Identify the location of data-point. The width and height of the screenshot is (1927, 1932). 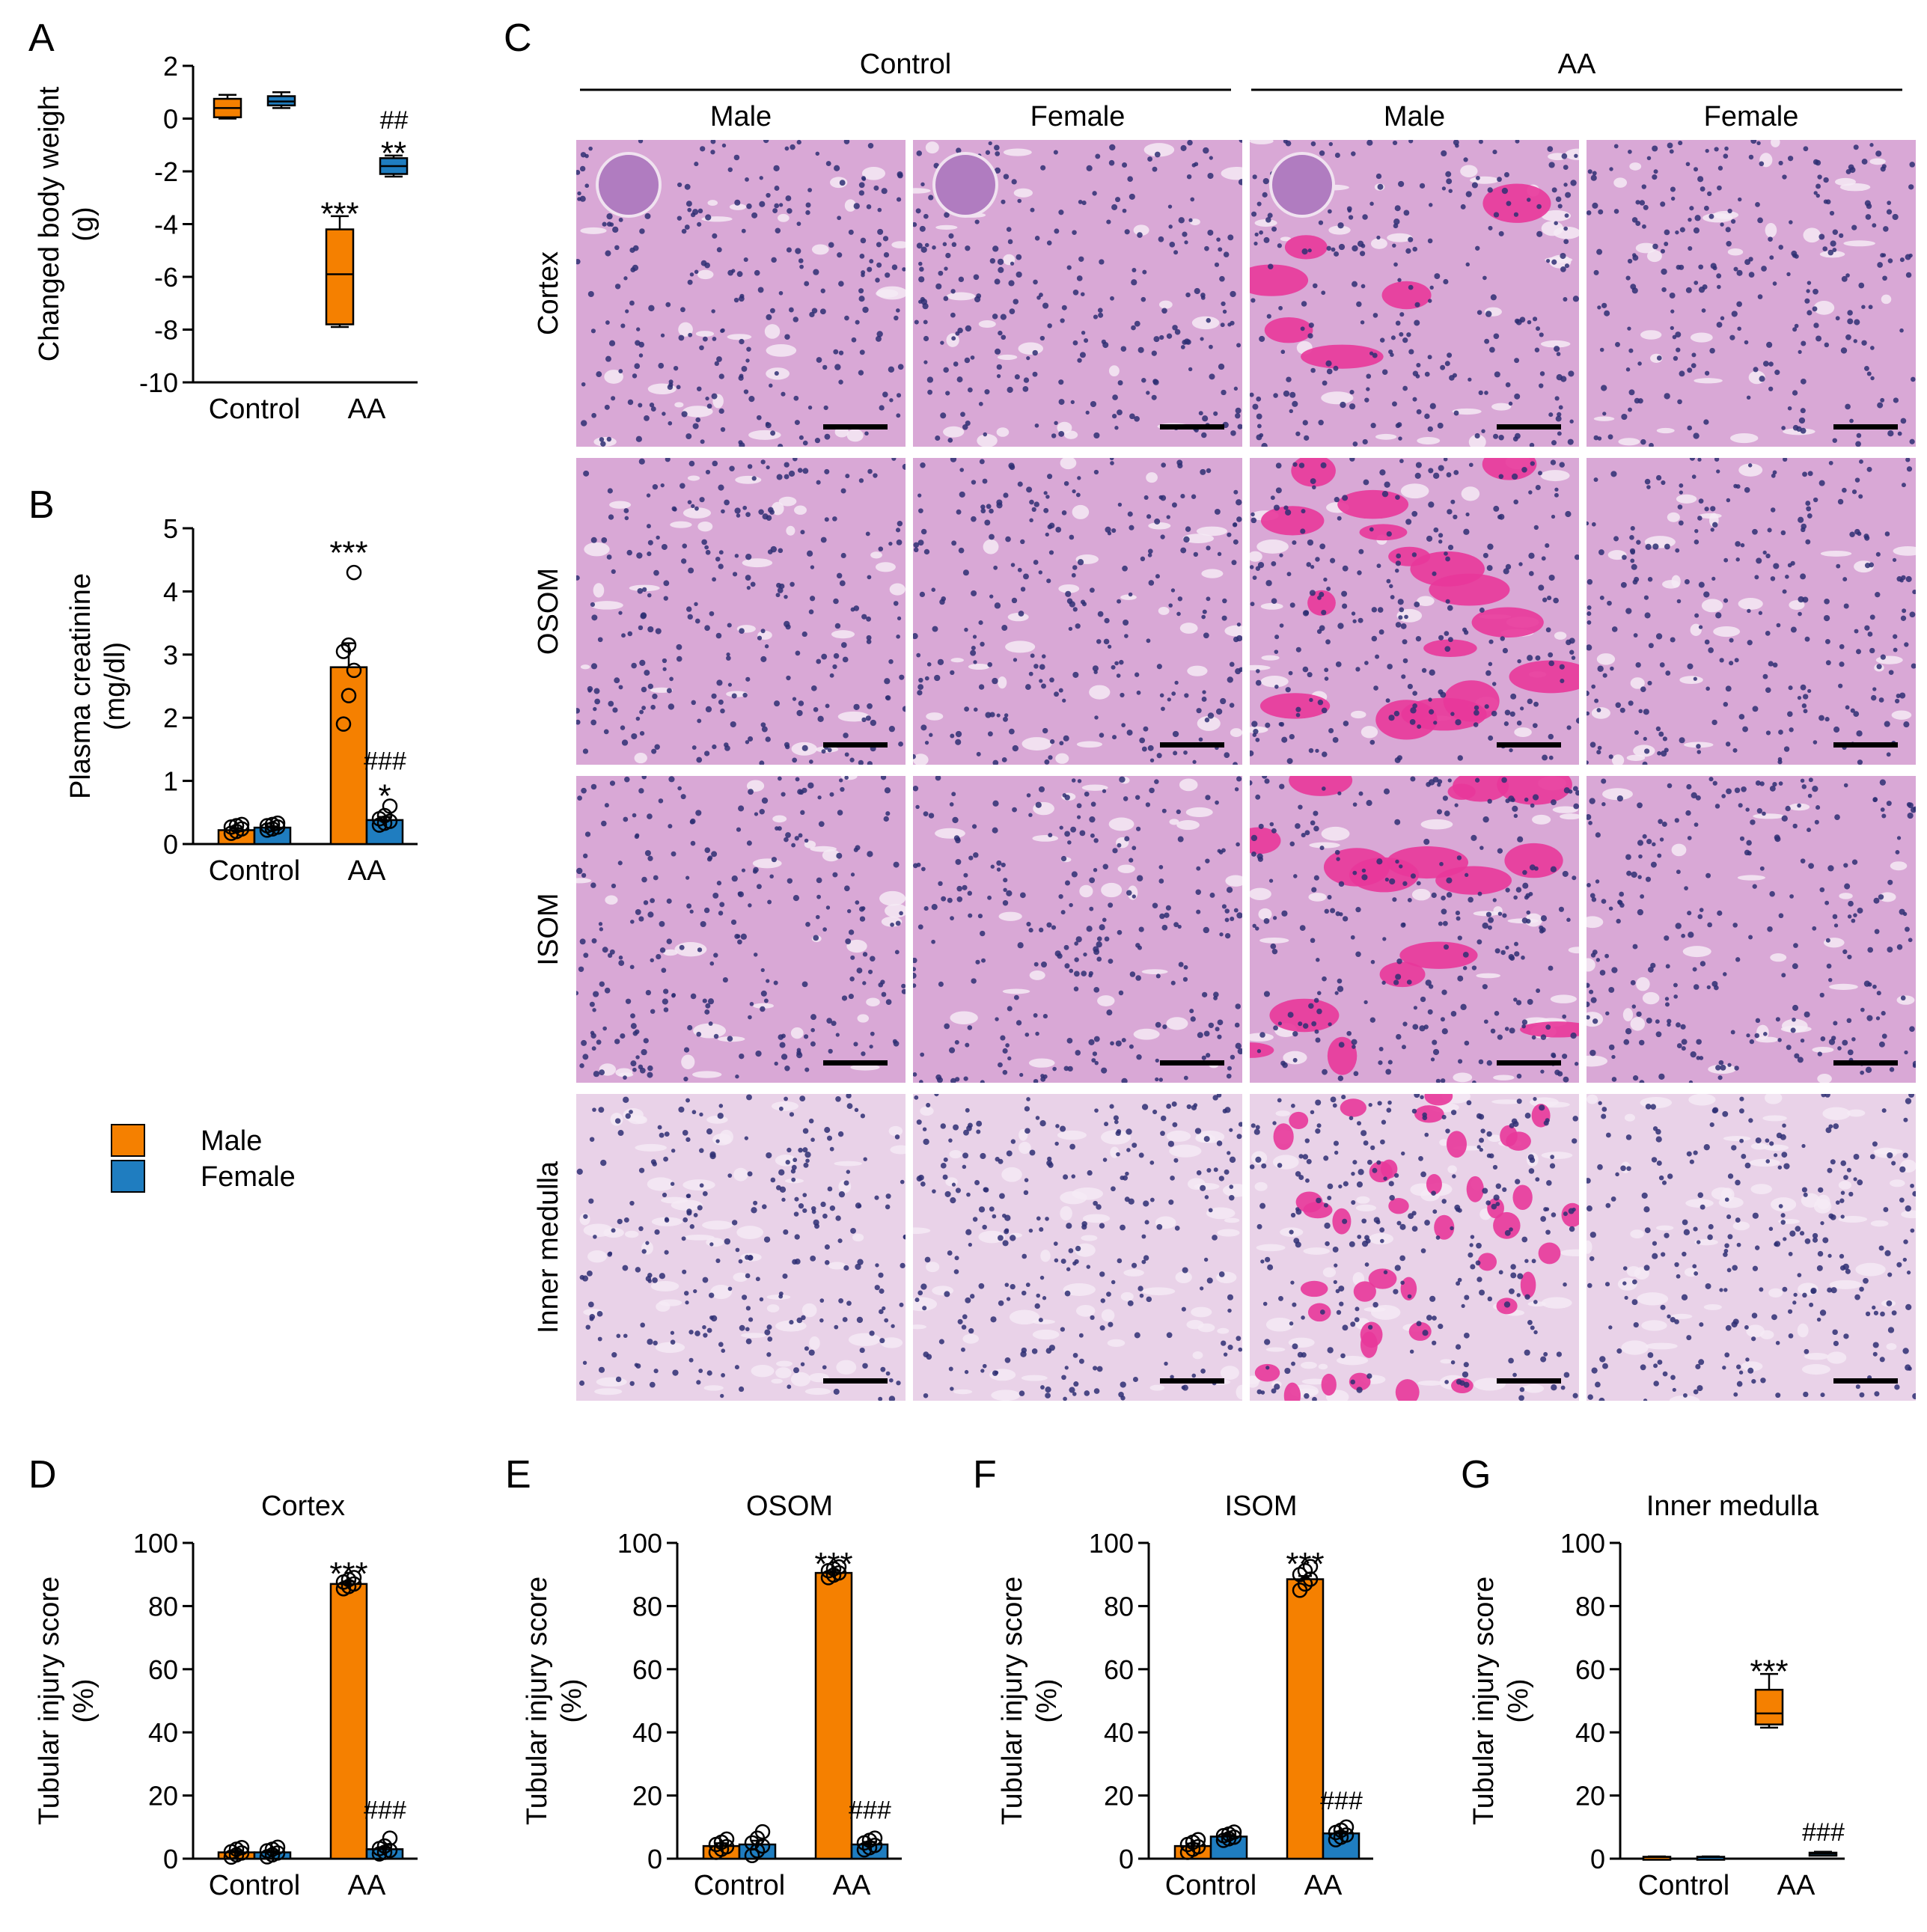
(354, 1584).